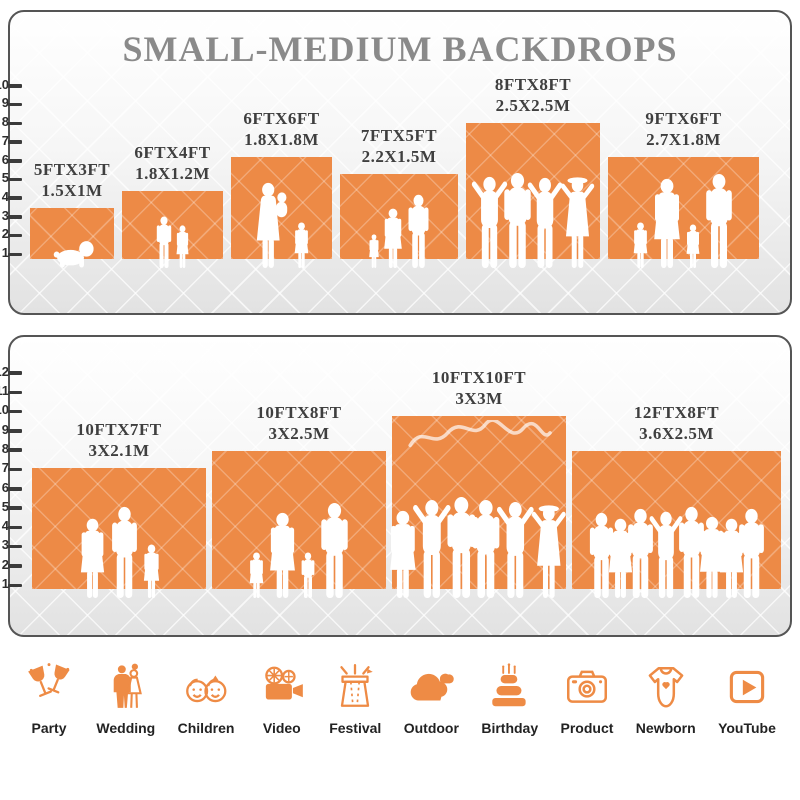 The height and width of the screenshot is (800, 800). I want to click on watermark-script, so click(480, 434).